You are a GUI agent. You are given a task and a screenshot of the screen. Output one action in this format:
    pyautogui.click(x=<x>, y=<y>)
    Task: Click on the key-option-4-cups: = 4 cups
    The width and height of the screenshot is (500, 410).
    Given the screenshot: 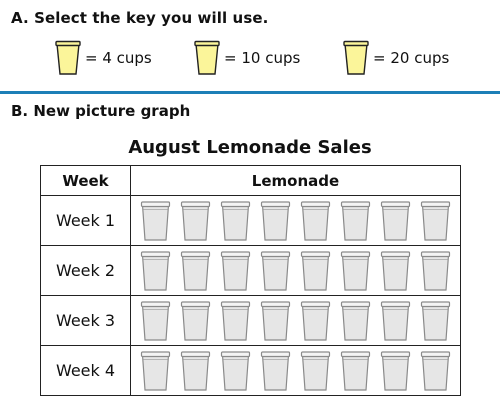 What is the action you would take?
    pyautogui.click(x=103, y=58)
    